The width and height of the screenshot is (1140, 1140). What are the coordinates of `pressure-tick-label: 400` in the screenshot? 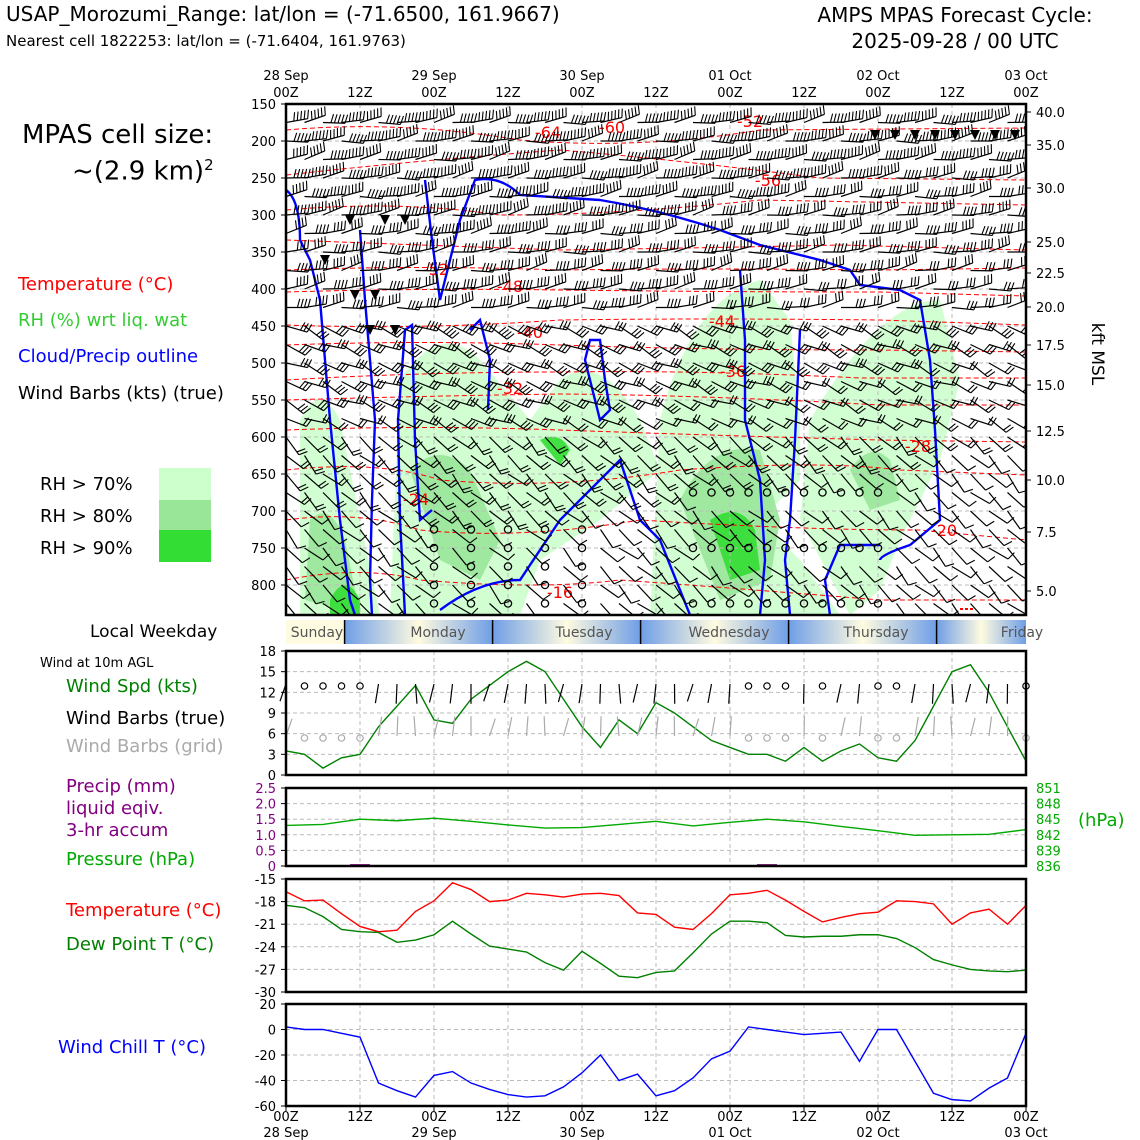 It's located at (263, 290).